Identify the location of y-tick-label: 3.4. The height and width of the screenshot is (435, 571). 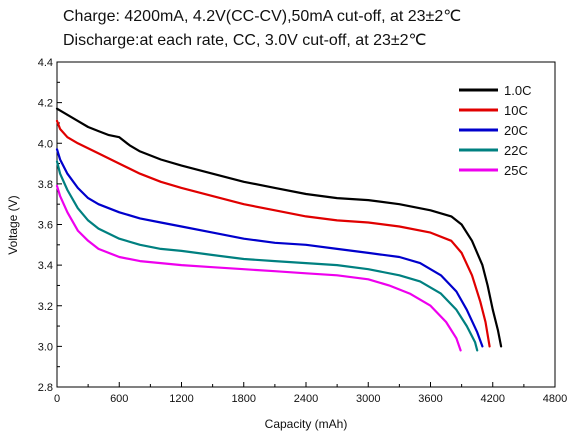
(45, 266).